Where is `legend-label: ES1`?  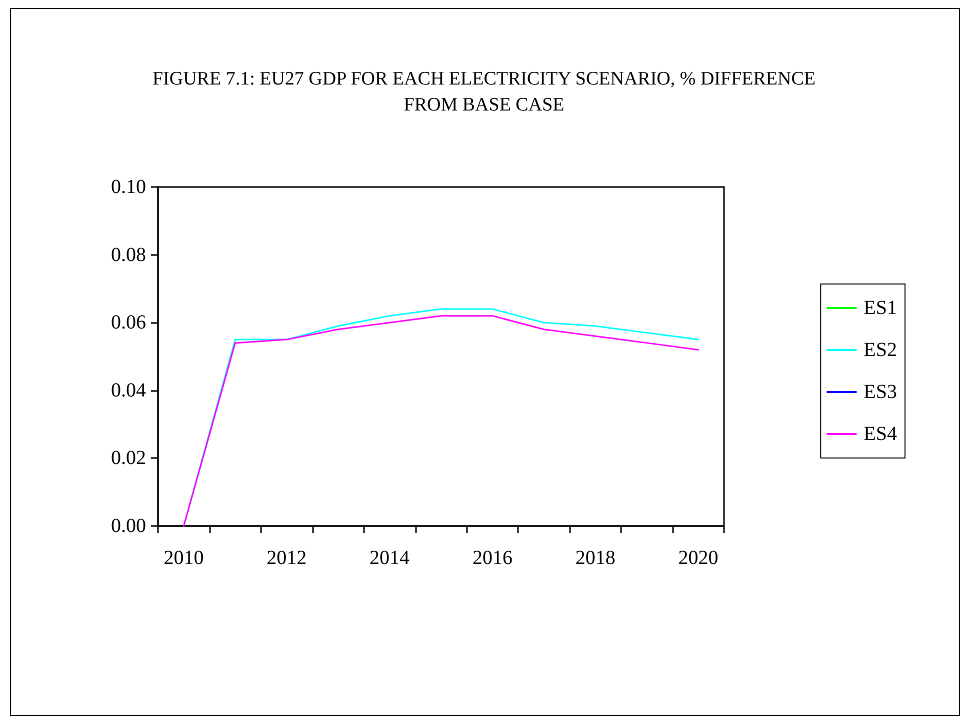
legend-label: ES1 is located at coordinates (881, 308).